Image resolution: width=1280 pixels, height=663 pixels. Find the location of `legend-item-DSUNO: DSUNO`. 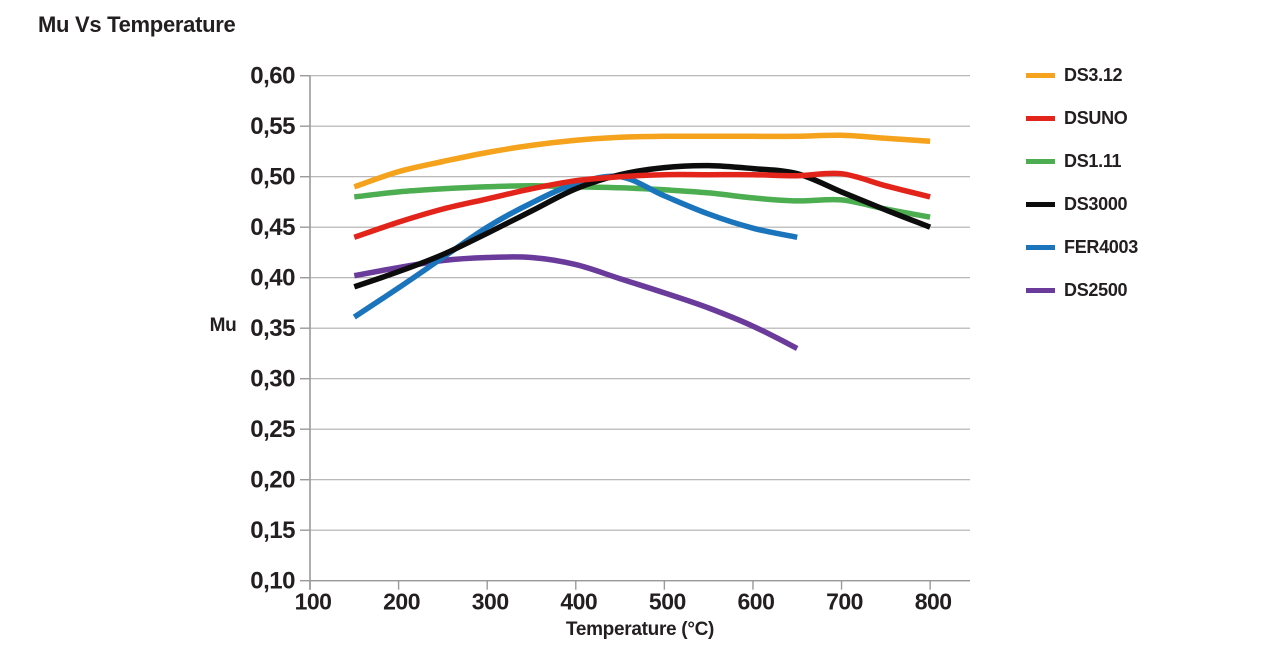

legend-item-DSUNO: DSUNO is located at coordinates (1126, 118).